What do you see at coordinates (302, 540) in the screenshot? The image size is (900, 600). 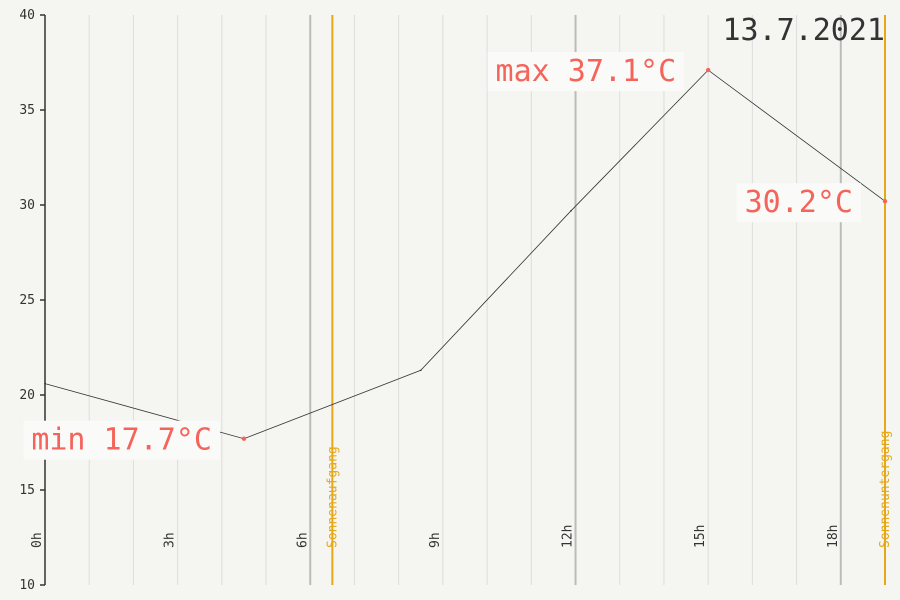 I see `x-tick-label: 6h` at bounding box center [302, 540].